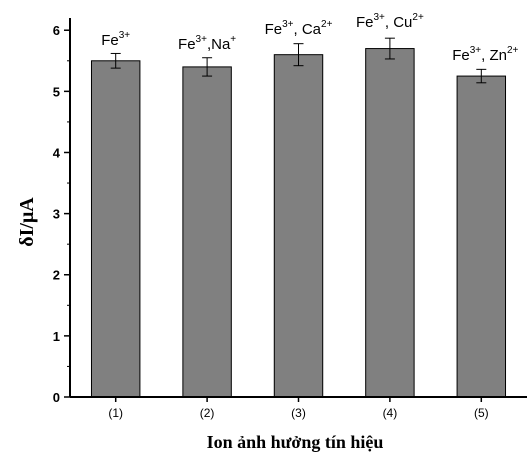  I want to click on bar-label-3: Fe3+, Ca2+, so click(299, 28).